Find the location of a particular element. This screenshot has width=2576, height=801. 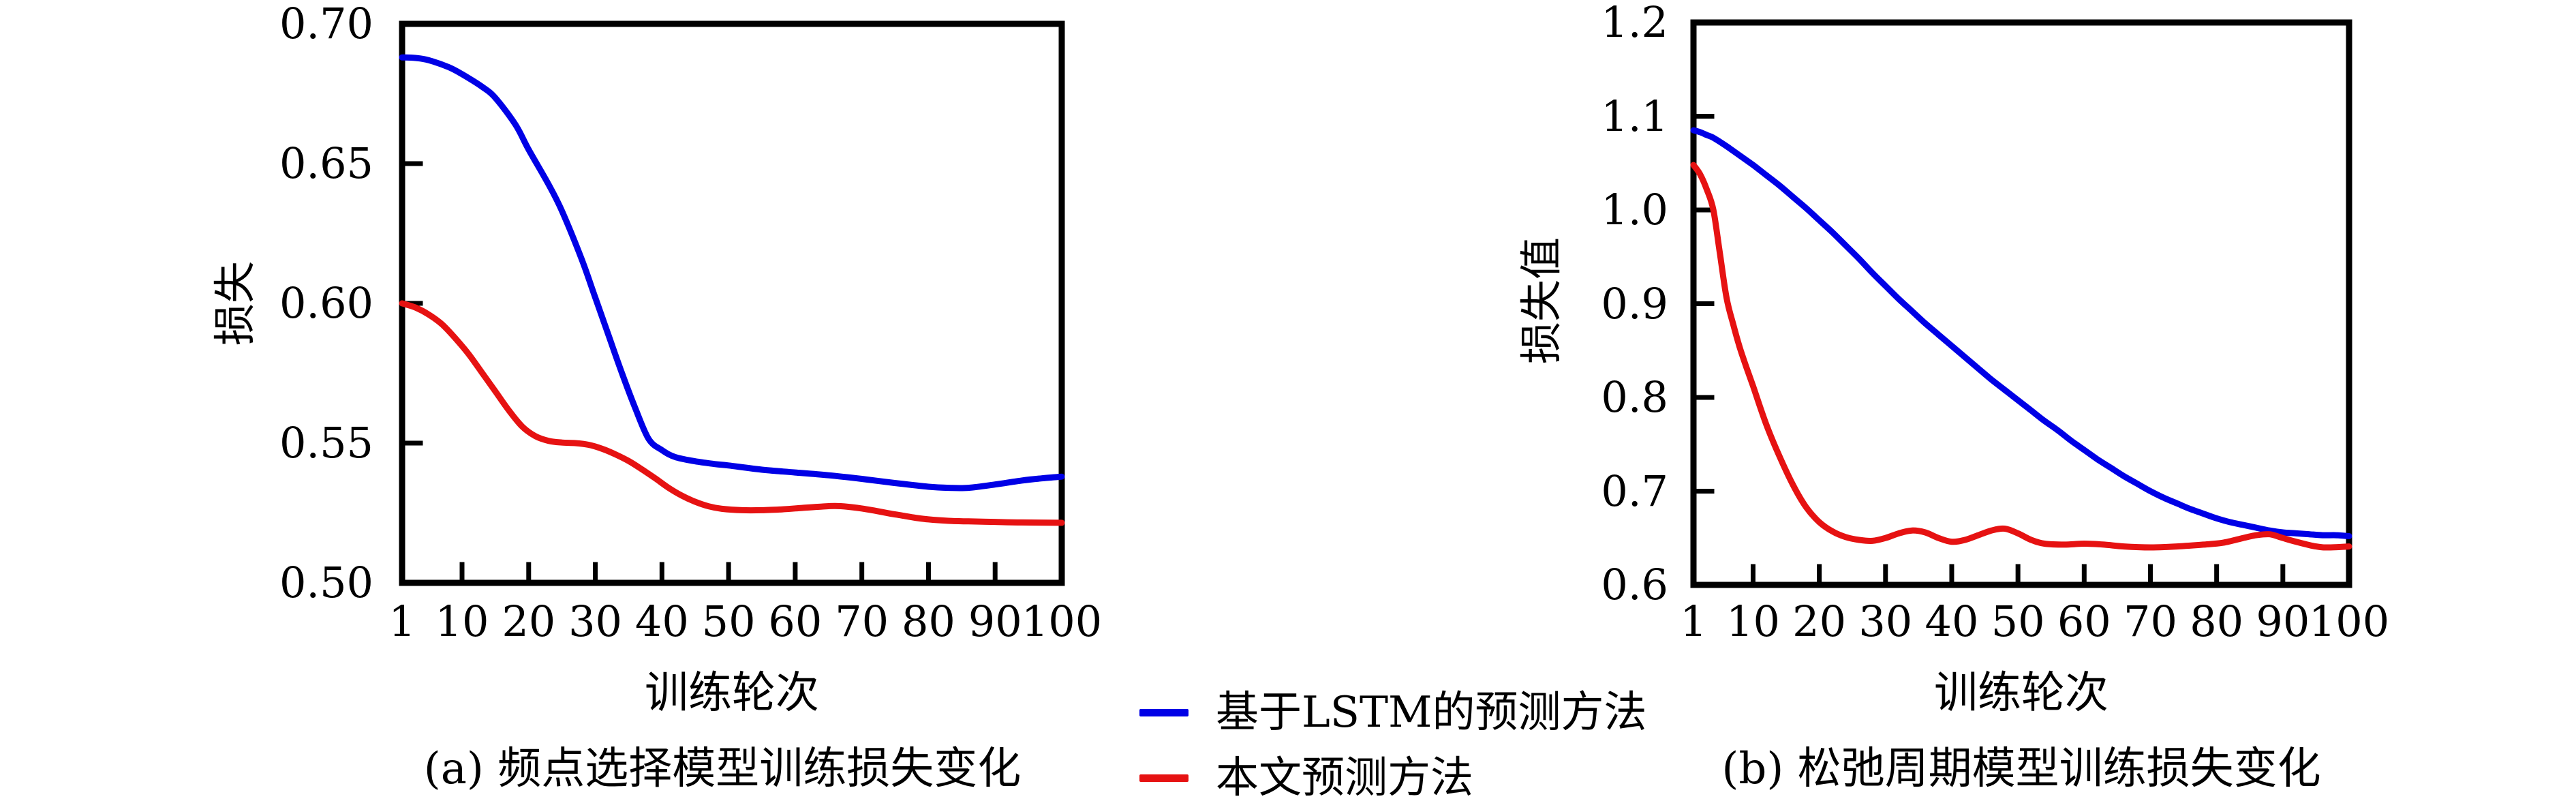

y-tick-label-a: 0.70 is located at coordinates (326, 24).